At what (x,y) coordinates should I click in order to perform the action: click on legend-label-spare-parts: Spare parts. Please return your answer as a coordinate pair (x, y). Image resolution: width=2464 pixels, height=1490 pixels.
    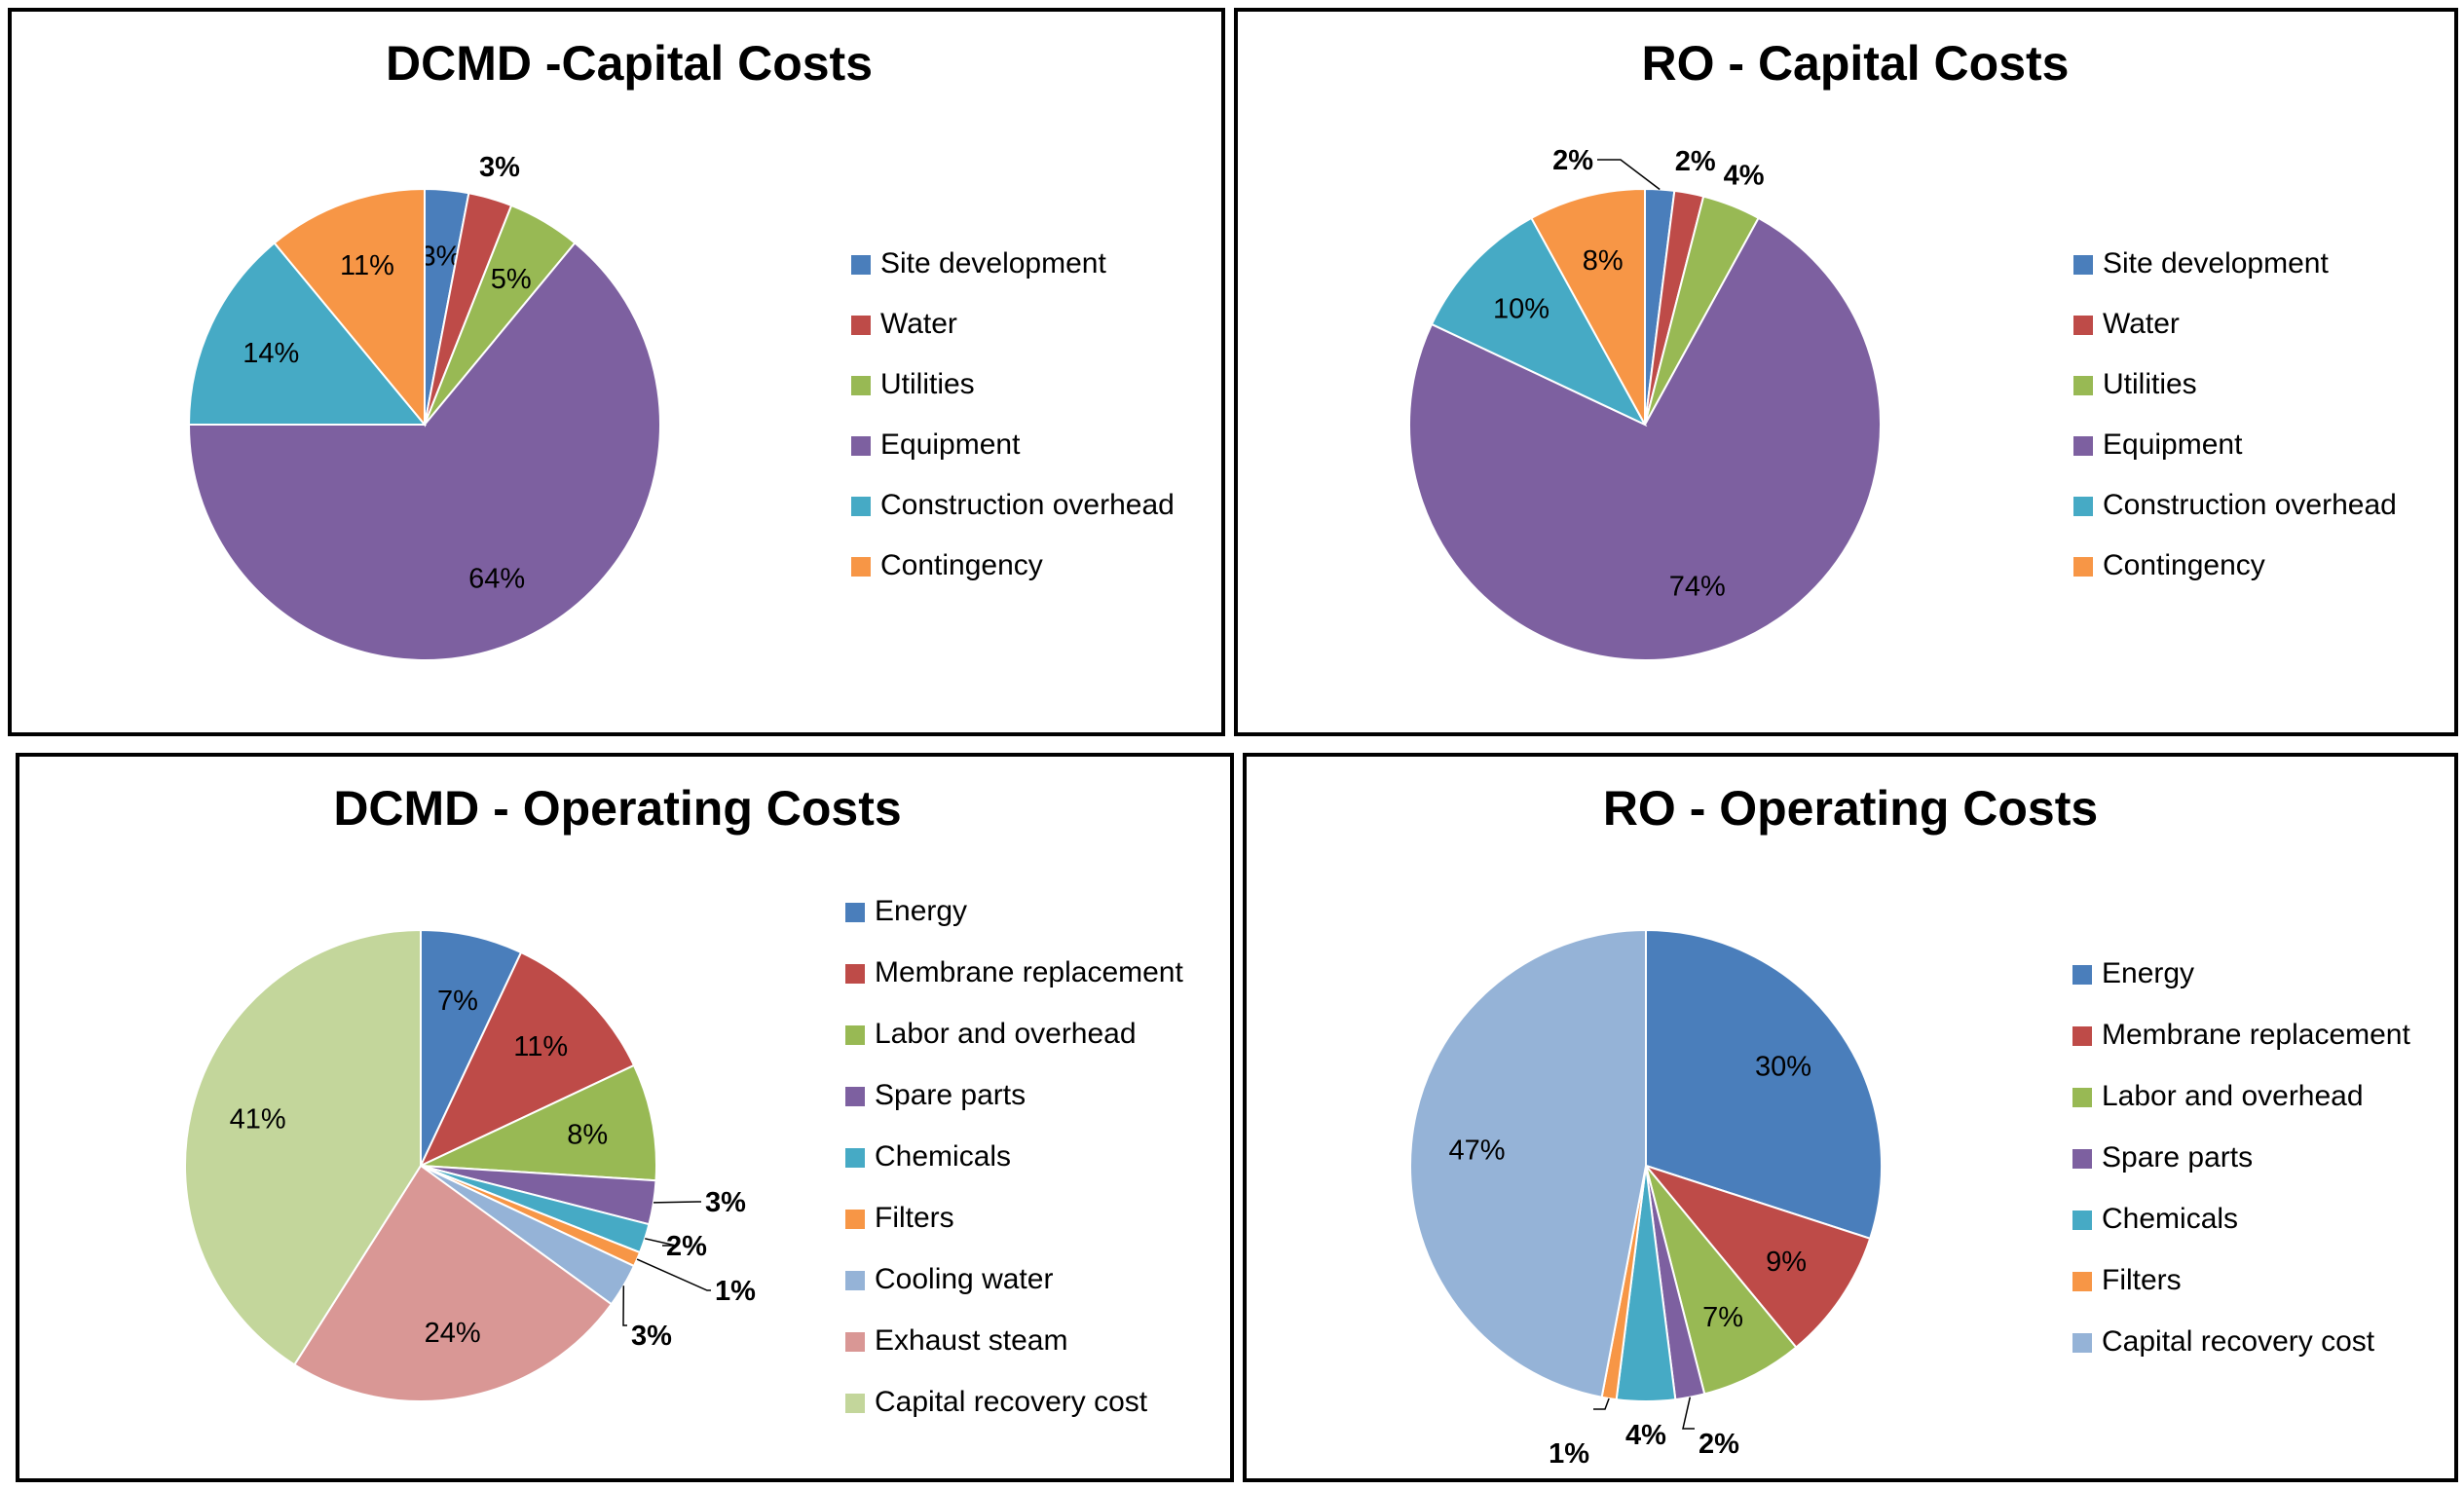
    Looking at the image, I should click on (950, 1095).